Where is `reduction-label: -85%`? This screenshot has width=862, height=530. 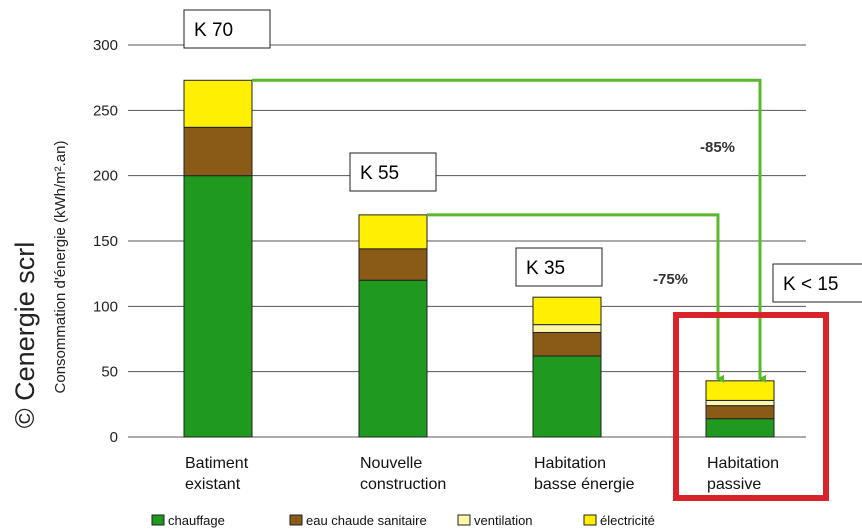 reduction-label: -85% is located at coordinates (717, 147).